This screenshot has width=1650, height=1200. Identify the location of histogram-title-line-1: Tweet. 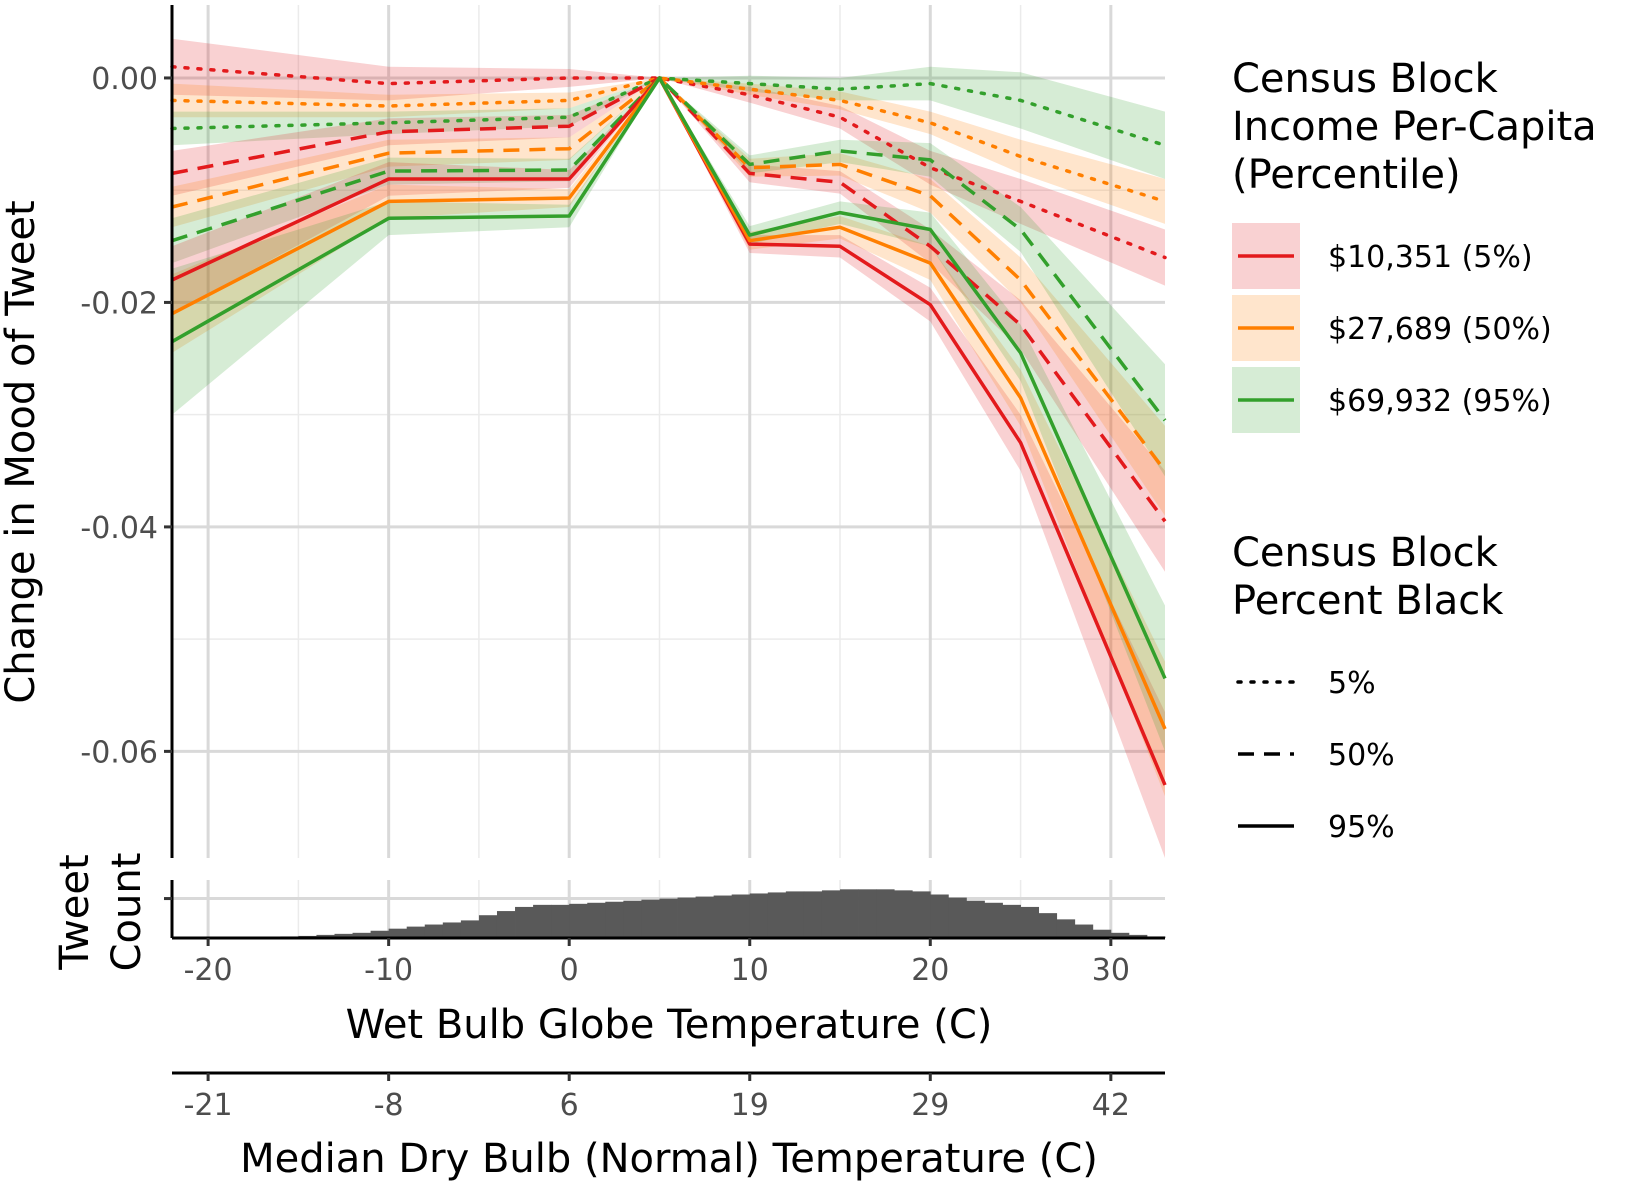
(75, 912).